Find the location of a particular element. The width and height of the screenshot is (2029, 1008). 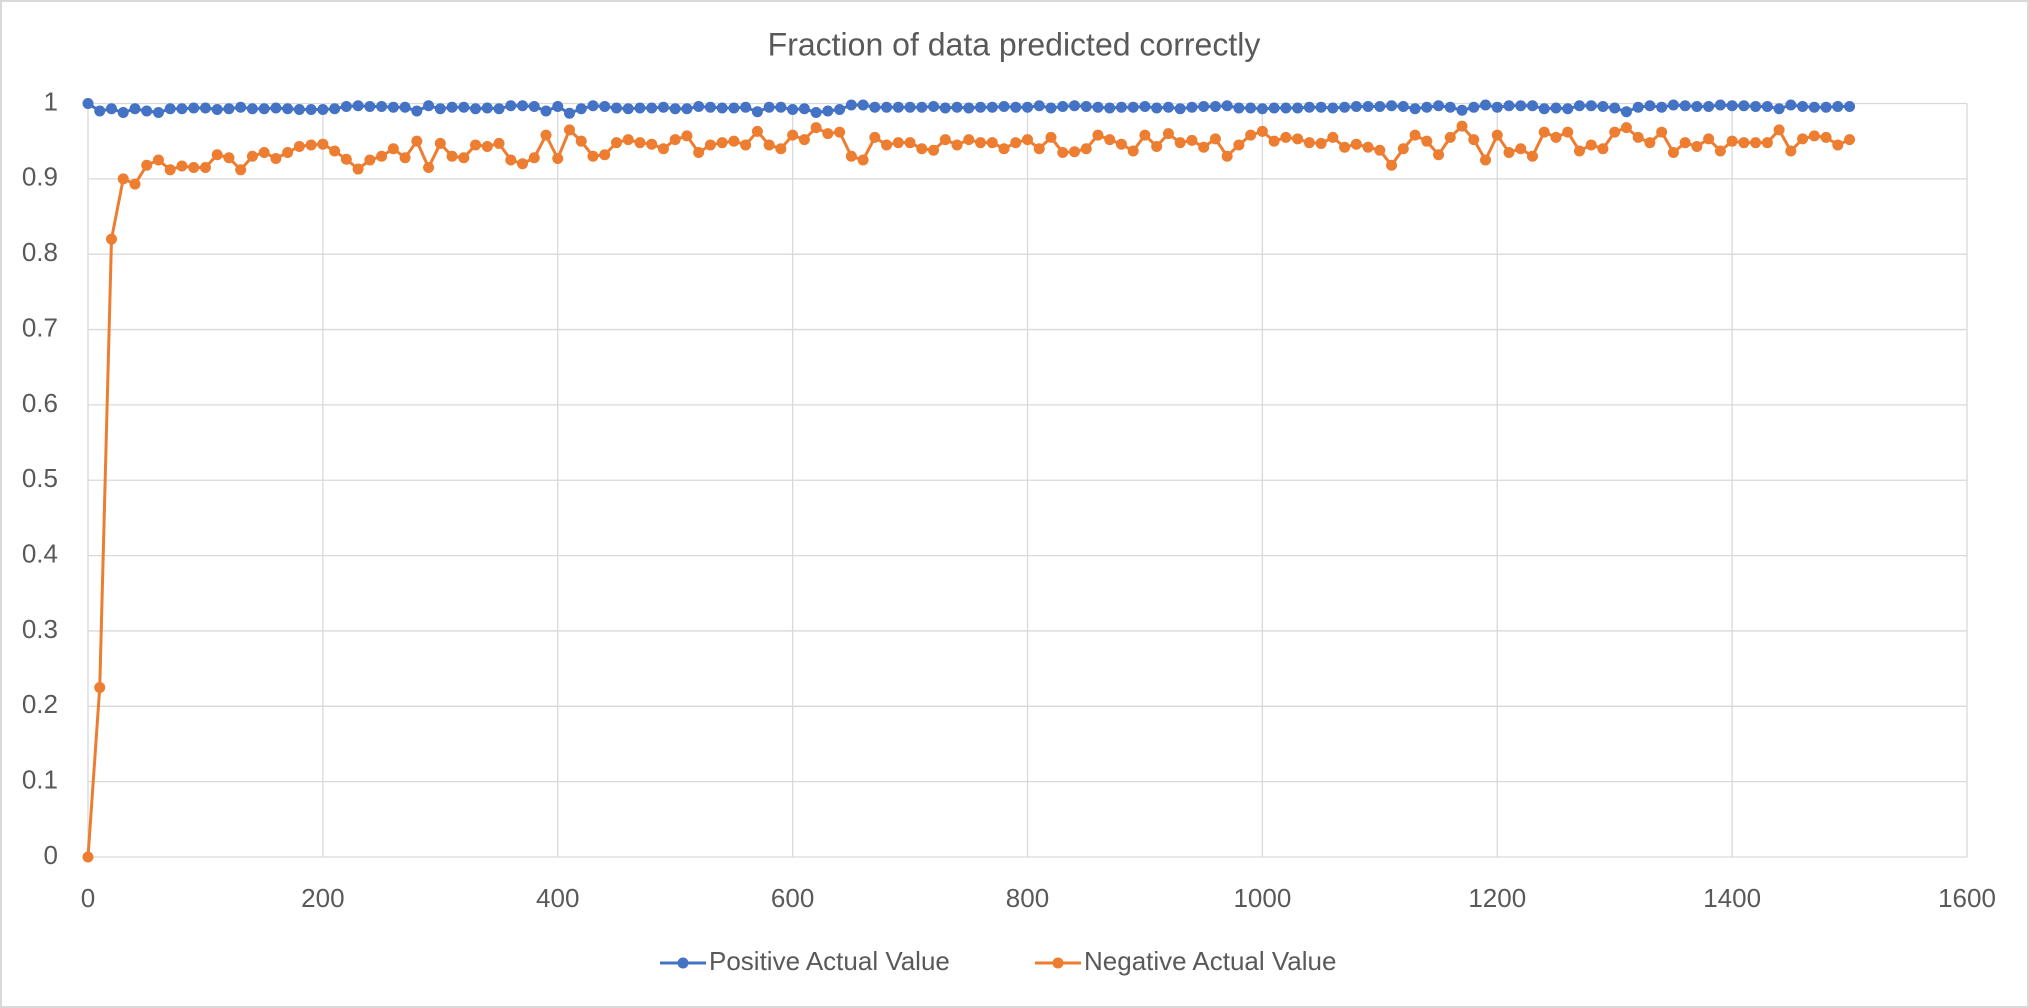

x-tick-label: 1000 is located at coordinates (1262, 898).